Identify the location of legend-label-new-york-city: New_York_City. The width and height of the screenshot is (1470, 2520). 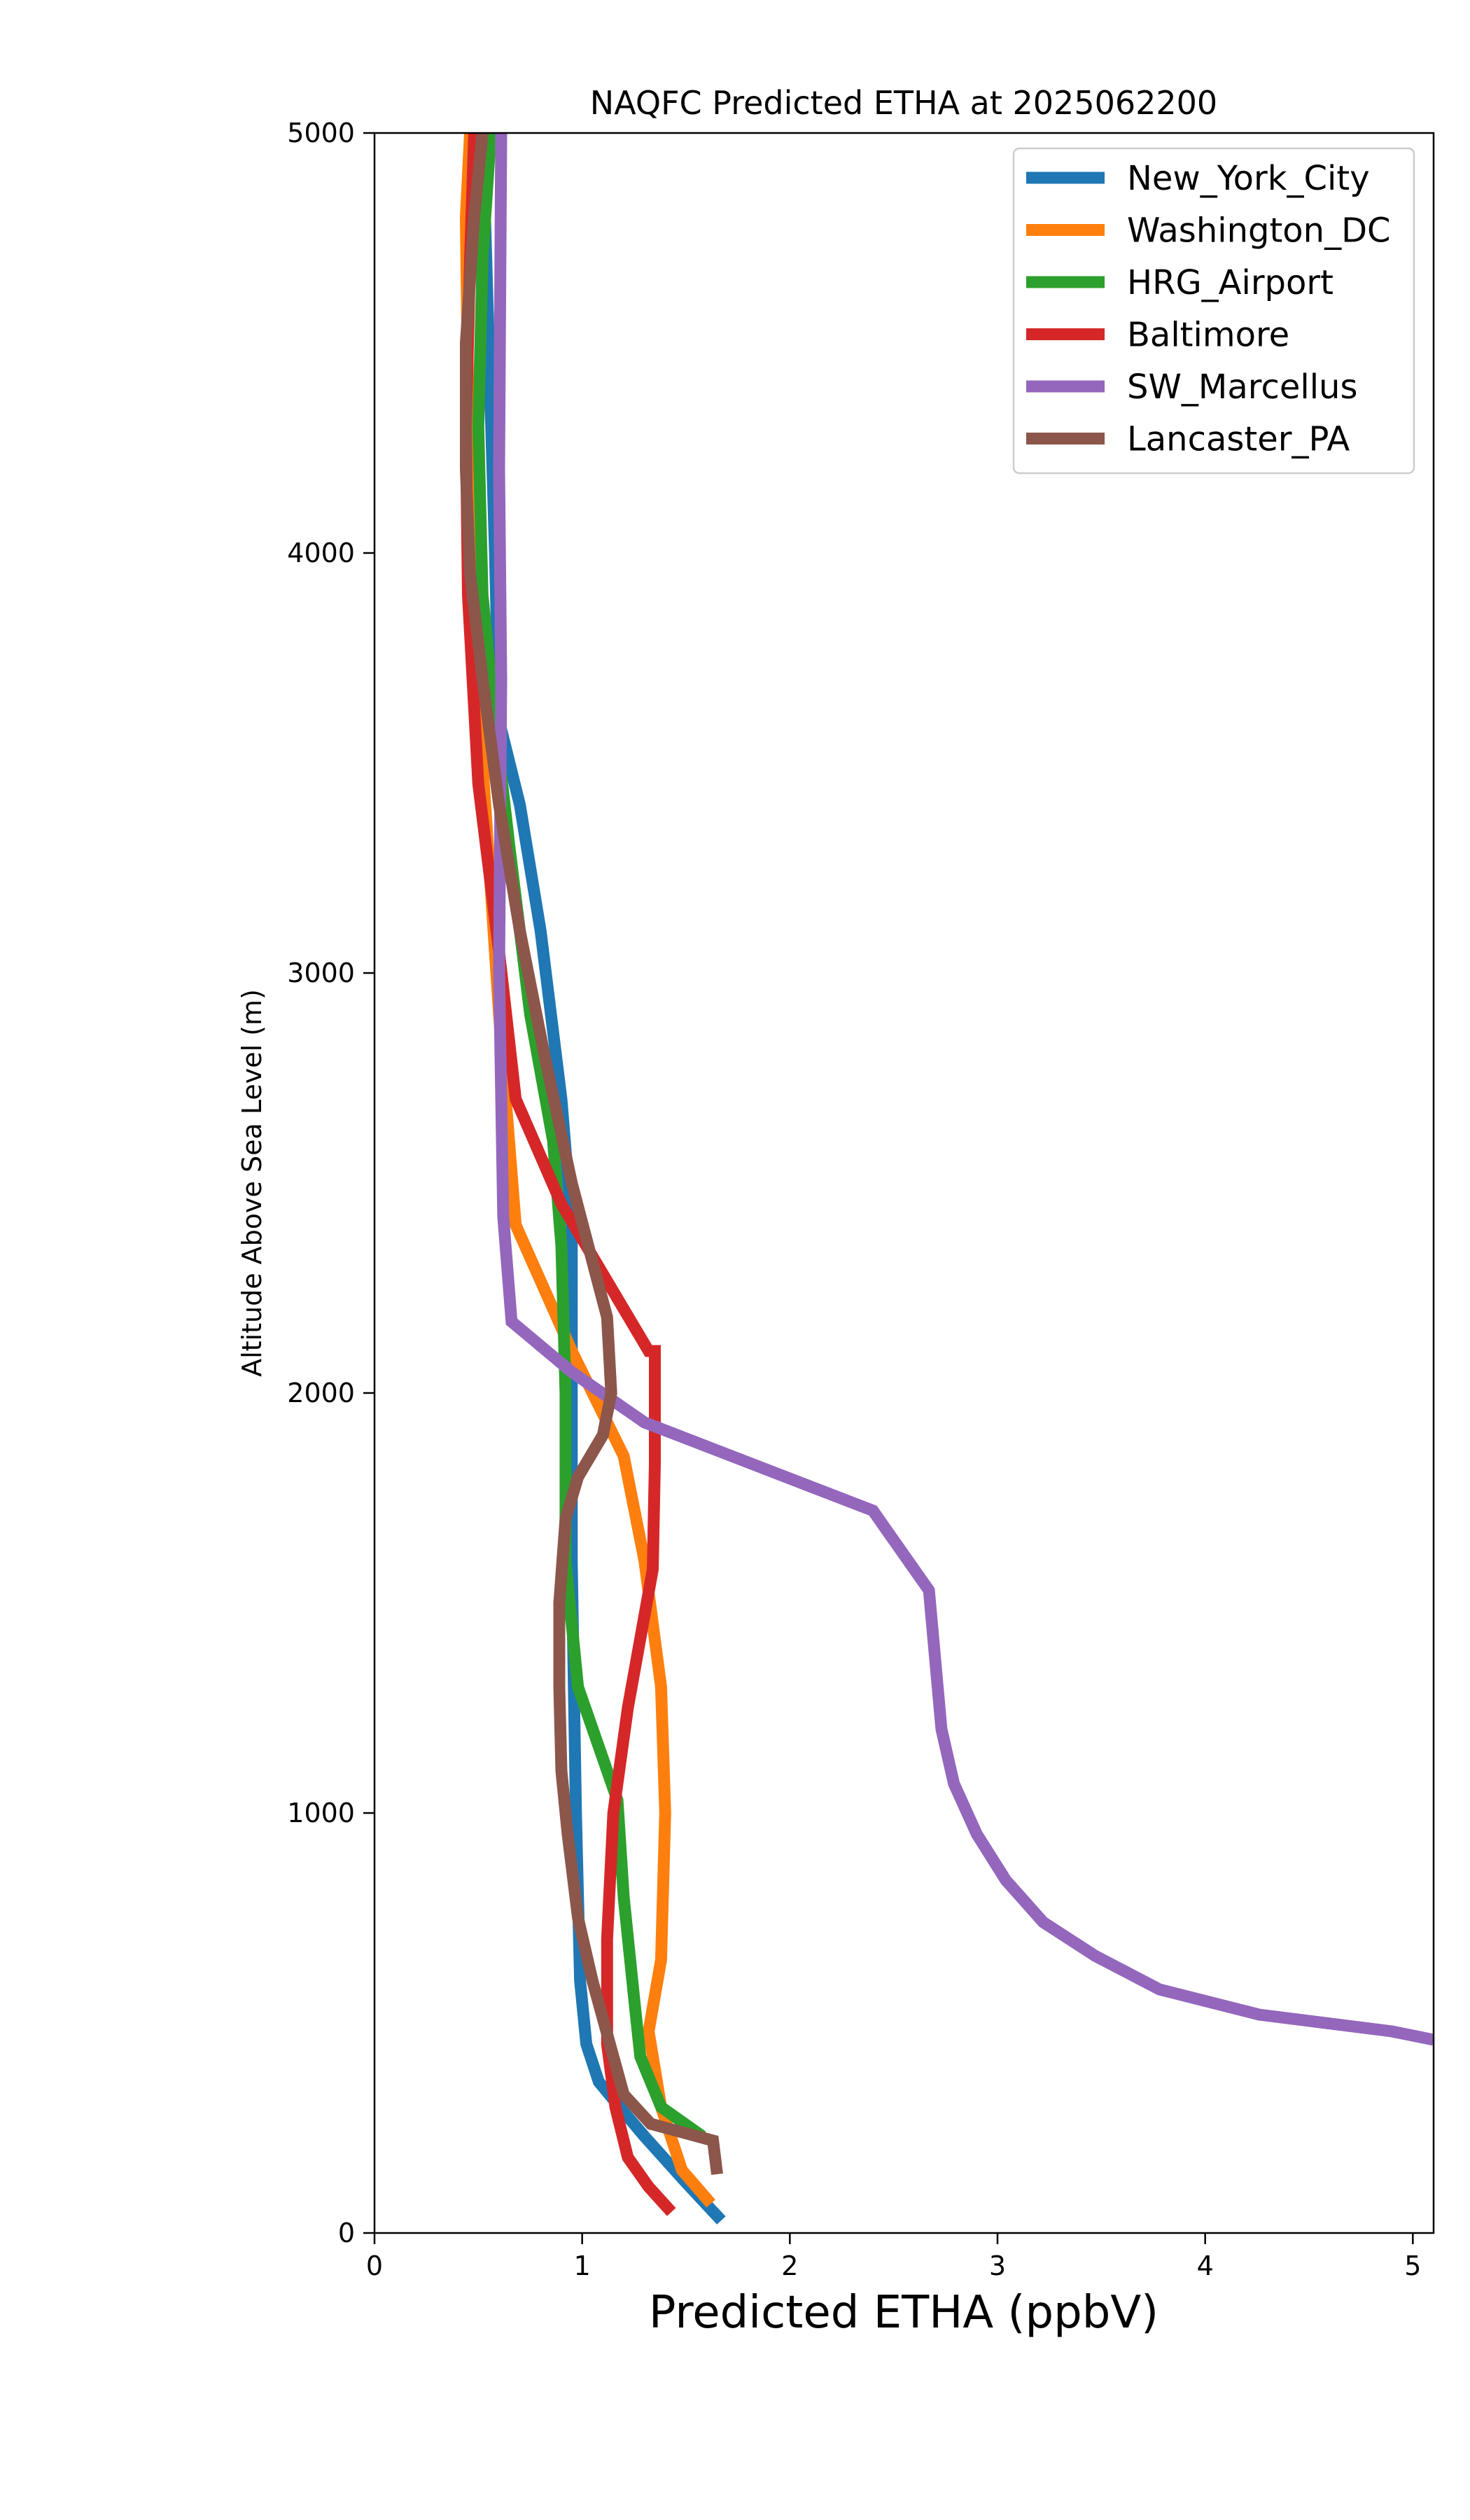
(1248, 178).